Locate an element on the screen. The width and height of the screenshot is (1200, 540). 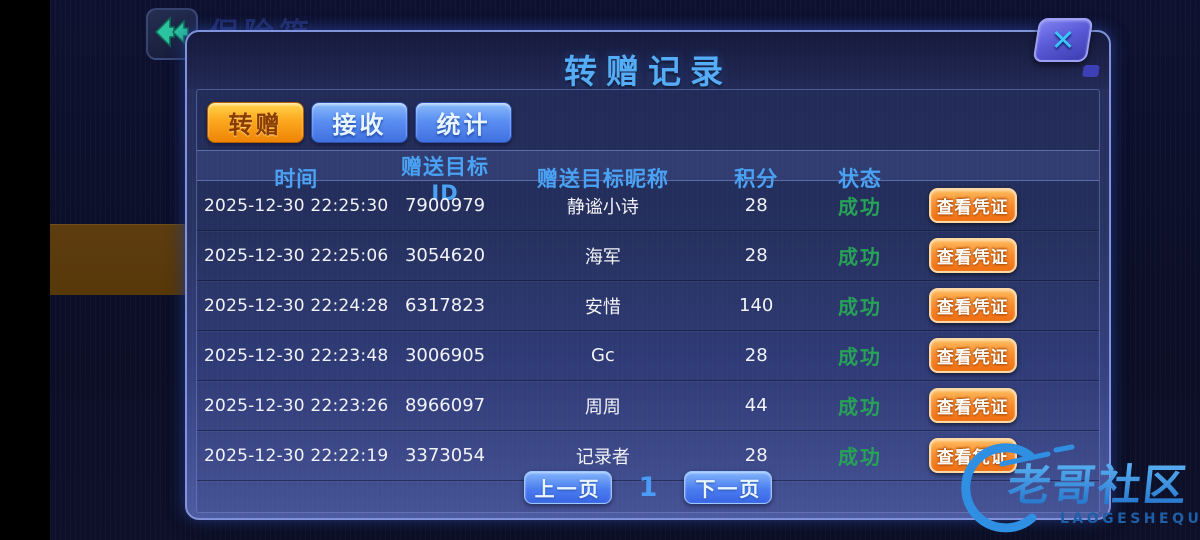
cell-target-id: 3373054 is located at coordinates (445, 455).